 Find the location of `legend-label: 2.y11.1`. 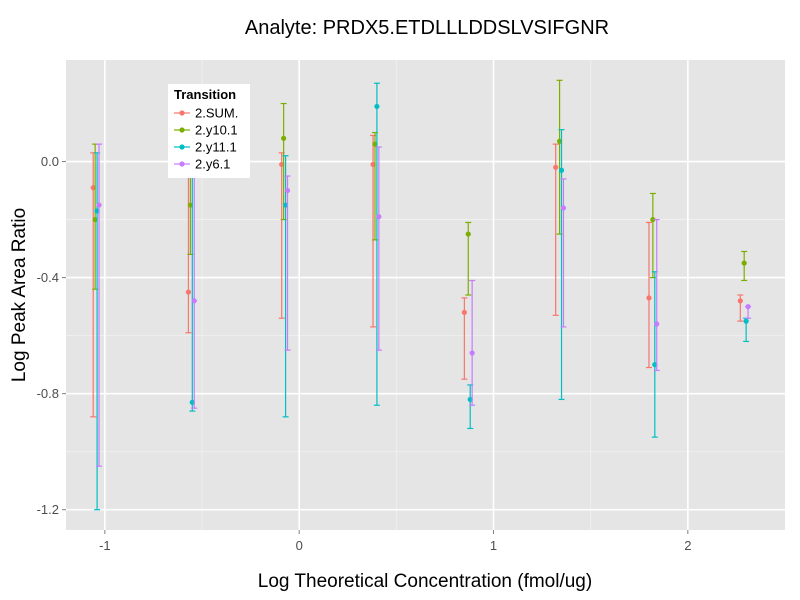

legend-label: 2.y11.1 is located at coordinates (216, 147).